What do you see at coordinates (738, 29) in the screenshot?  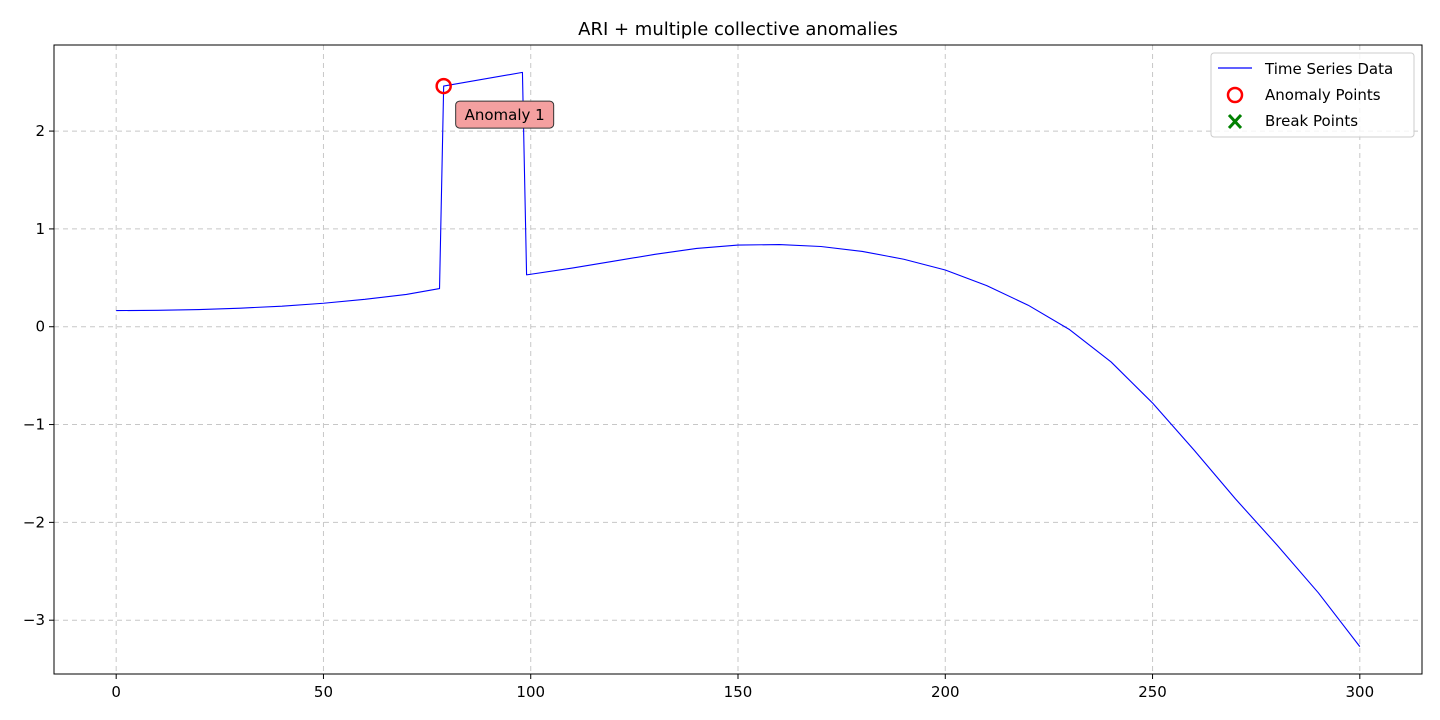 I see `chart-title: ARI + multiple collective anomalies` at bounding box center [738, 29].